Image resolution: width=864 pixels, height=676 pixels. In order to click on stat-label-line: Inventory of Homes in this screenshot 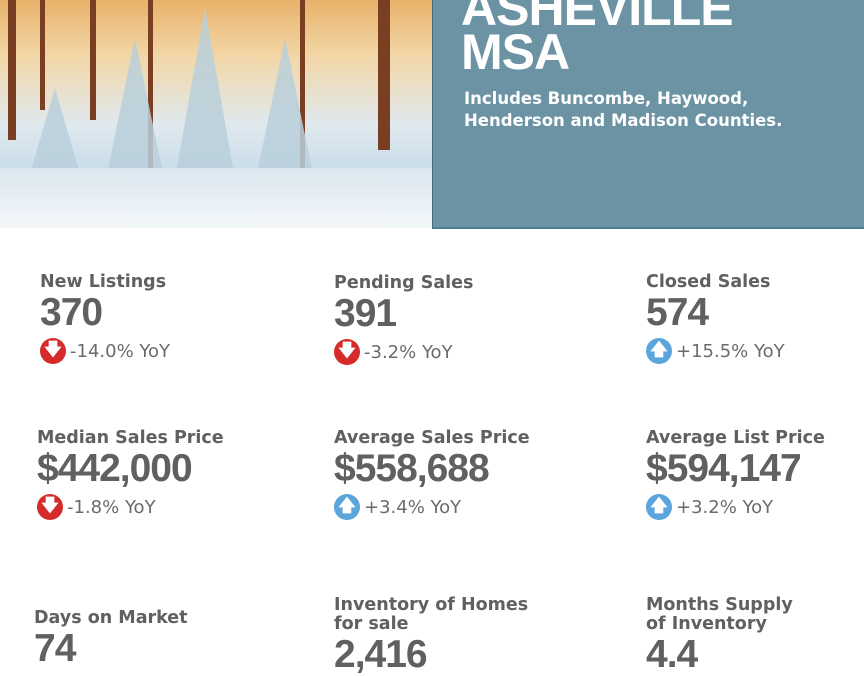, I will do `click(431, 605)`.